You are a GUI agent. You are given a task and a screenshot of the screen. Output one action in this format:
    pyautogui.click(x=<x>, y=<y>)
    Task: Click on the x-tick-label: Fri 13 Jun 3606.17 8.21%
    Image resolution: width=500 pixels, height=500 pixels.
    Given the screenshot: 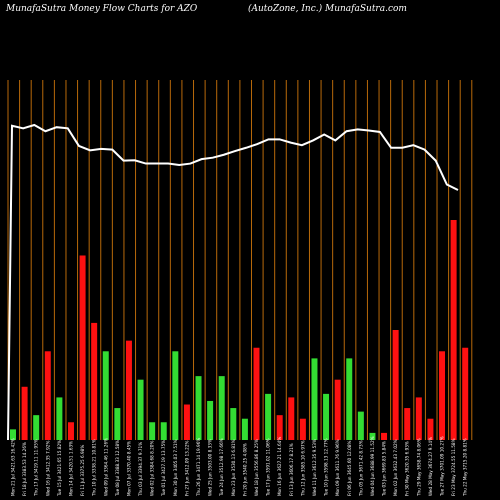 What is the action you would take?
    pyautogui.click(x=291, y=469)
    